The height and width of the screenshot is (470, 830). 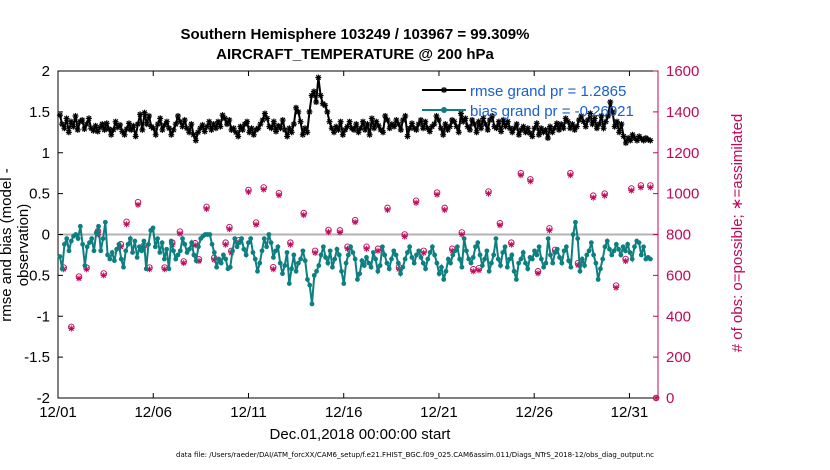 I want to click on legend-bias-label: bias grand pr = -0.26021, so click(x=552, y=111).